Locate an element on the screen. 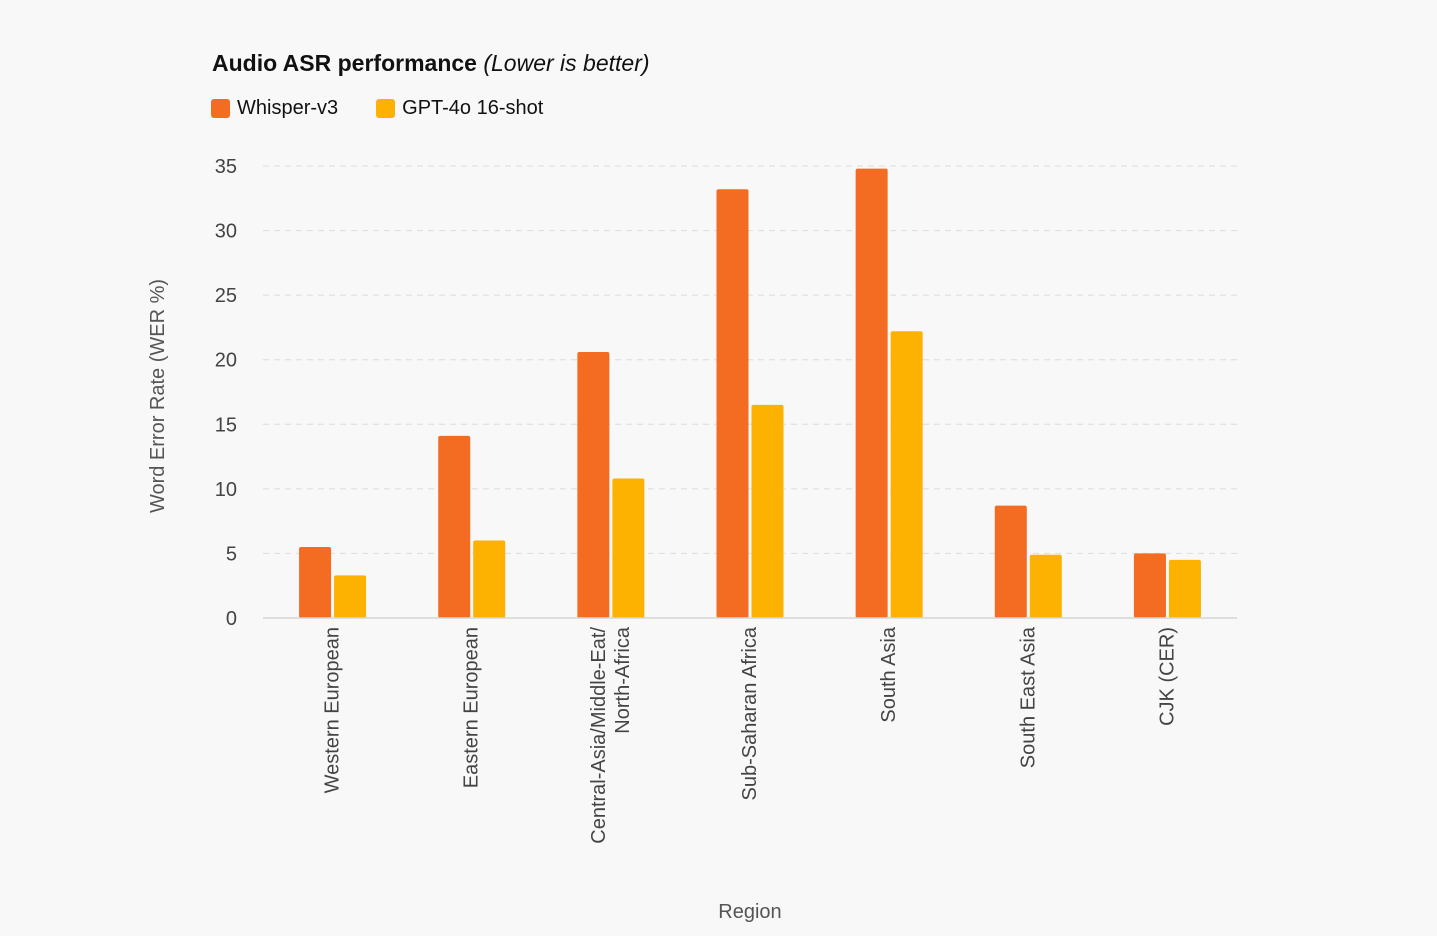 The height and width of the screenshot is (936, 1437). legend-label-gpt4o: GPT-4o 16-shot is located at coordinates (473, 108).